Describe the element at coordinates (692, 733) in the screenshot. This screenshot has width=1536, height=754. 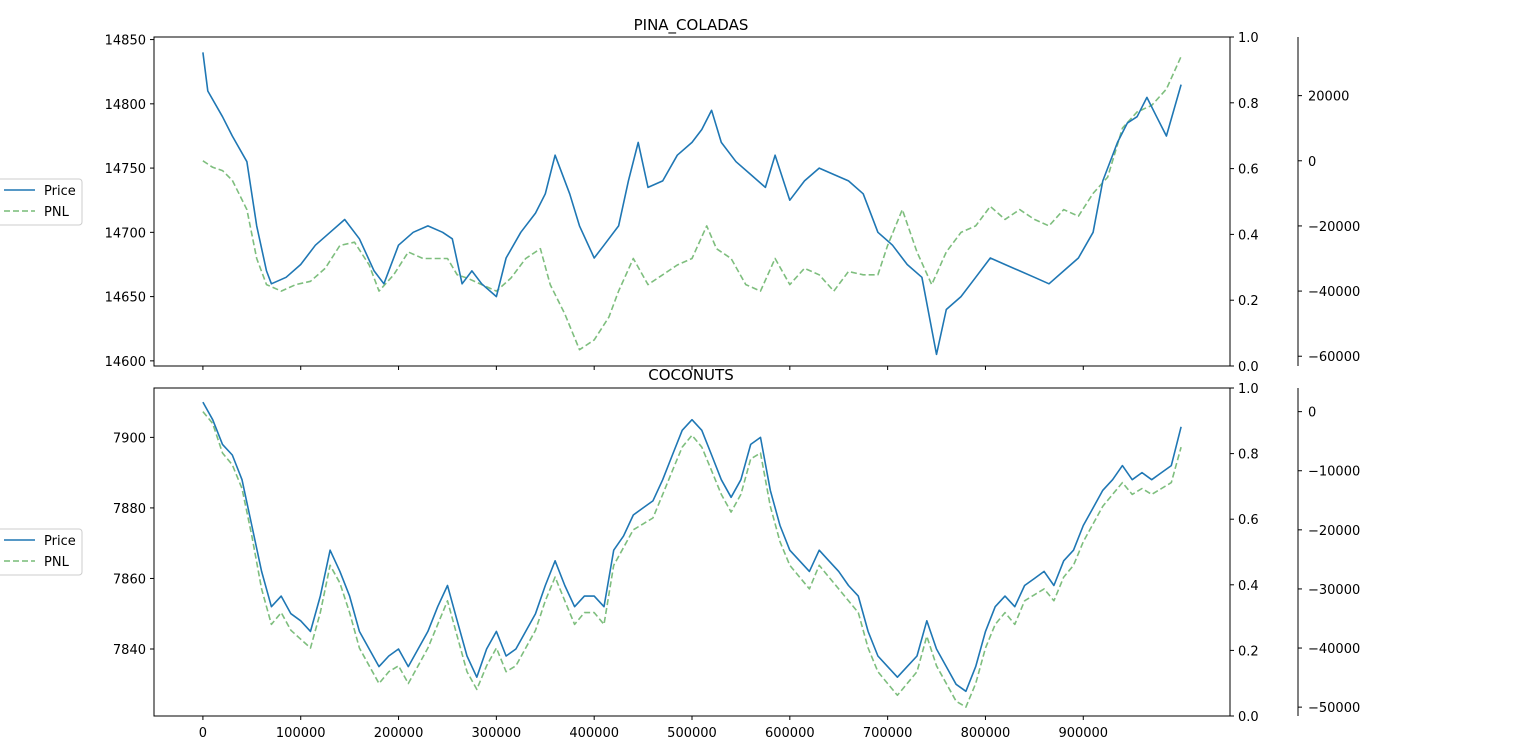
I see `xtick-label: 500000` at that location.